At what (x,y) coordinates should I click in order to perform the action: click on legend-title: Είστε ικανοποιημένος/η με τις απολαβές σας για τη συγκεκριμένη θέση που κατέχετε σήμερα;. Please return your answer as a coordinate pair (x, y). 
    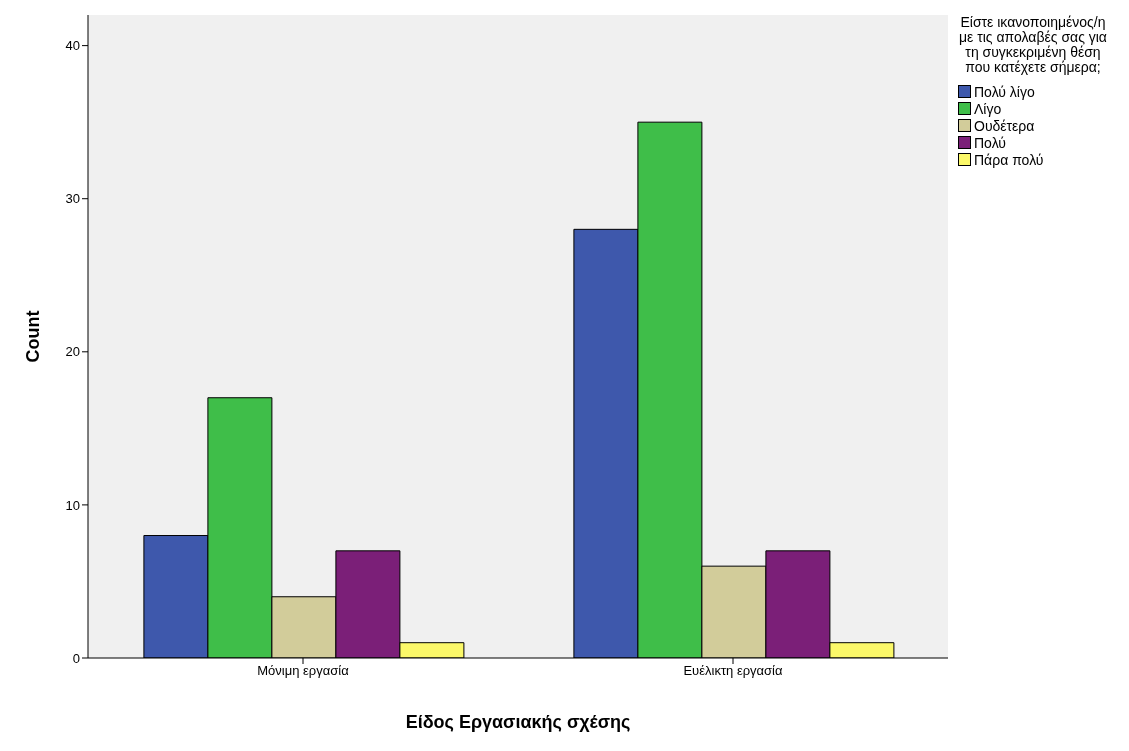
    Looking at the image, I should click on (1033, 44).